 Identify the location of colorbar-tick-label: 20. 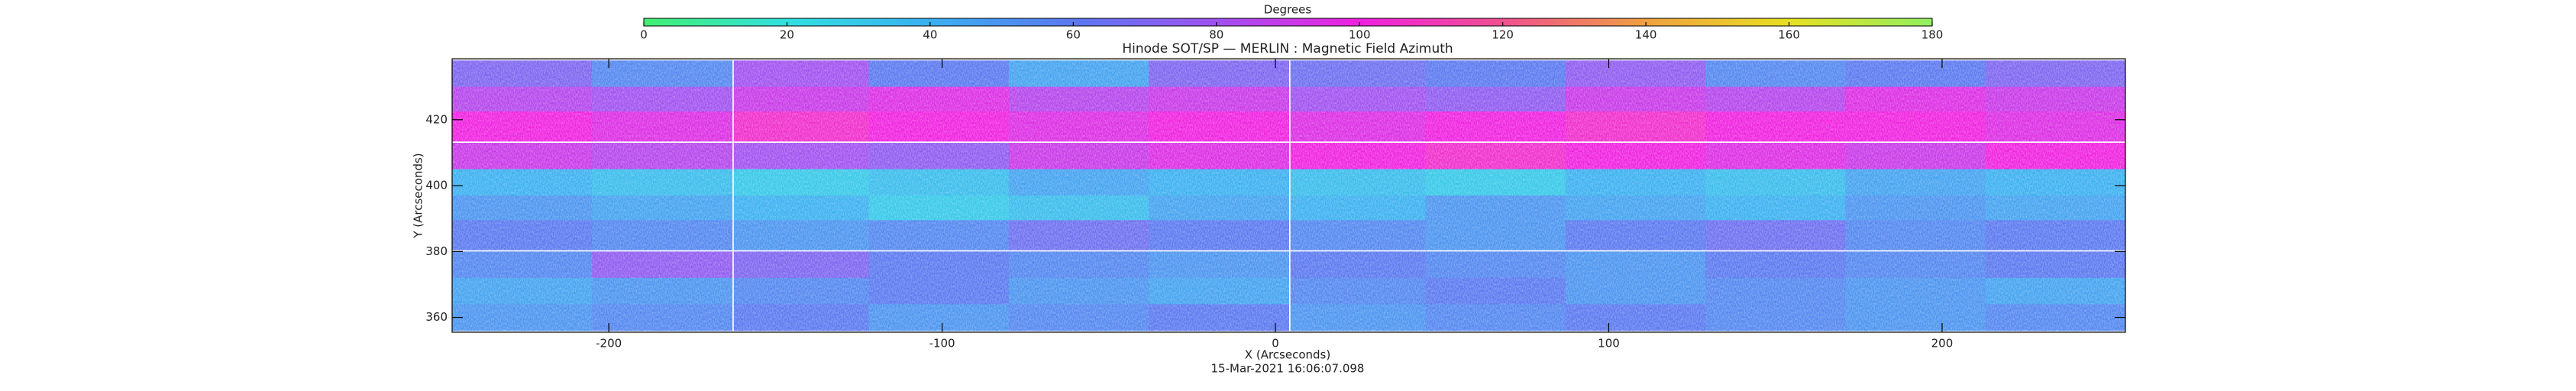
(787, 35).